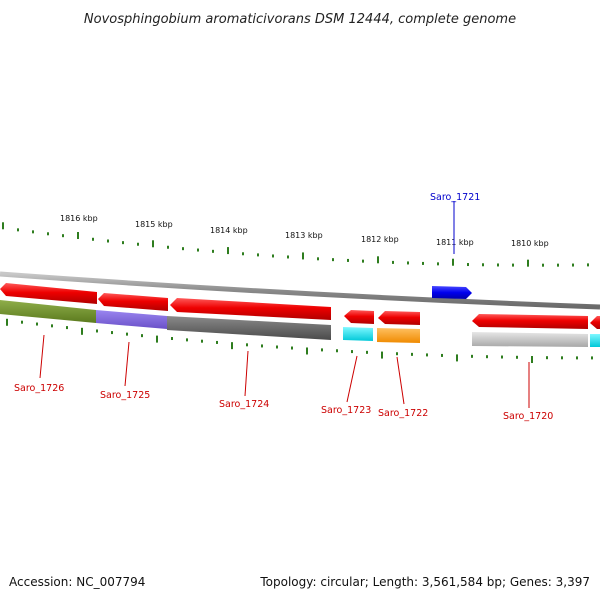 The image size is (600, 600). Describe the element at coordinates (403, 413) in the screenshot. I see `gene-label-saro-1722: Saro_1722` at that location.